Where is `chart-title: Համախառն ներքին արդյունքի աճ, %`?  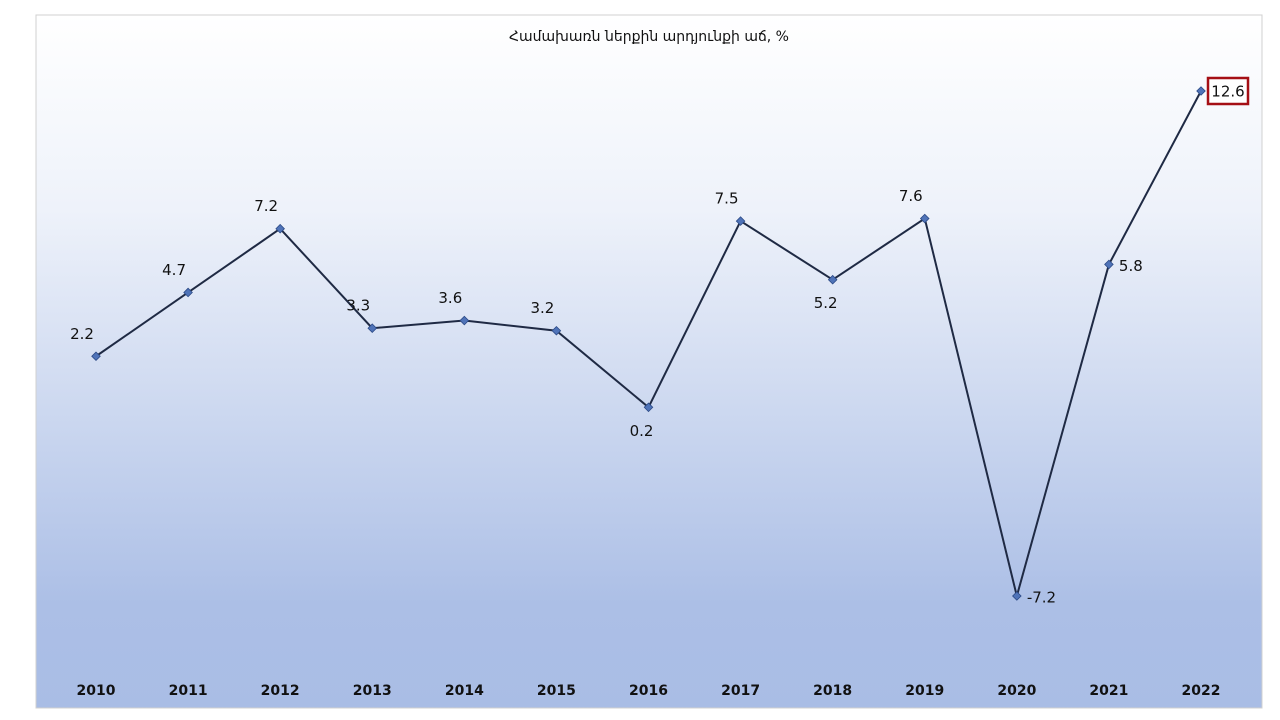
chart-title: Համախառն ներքին արդյունքի աճ, % is located at coordinates (649, 37).